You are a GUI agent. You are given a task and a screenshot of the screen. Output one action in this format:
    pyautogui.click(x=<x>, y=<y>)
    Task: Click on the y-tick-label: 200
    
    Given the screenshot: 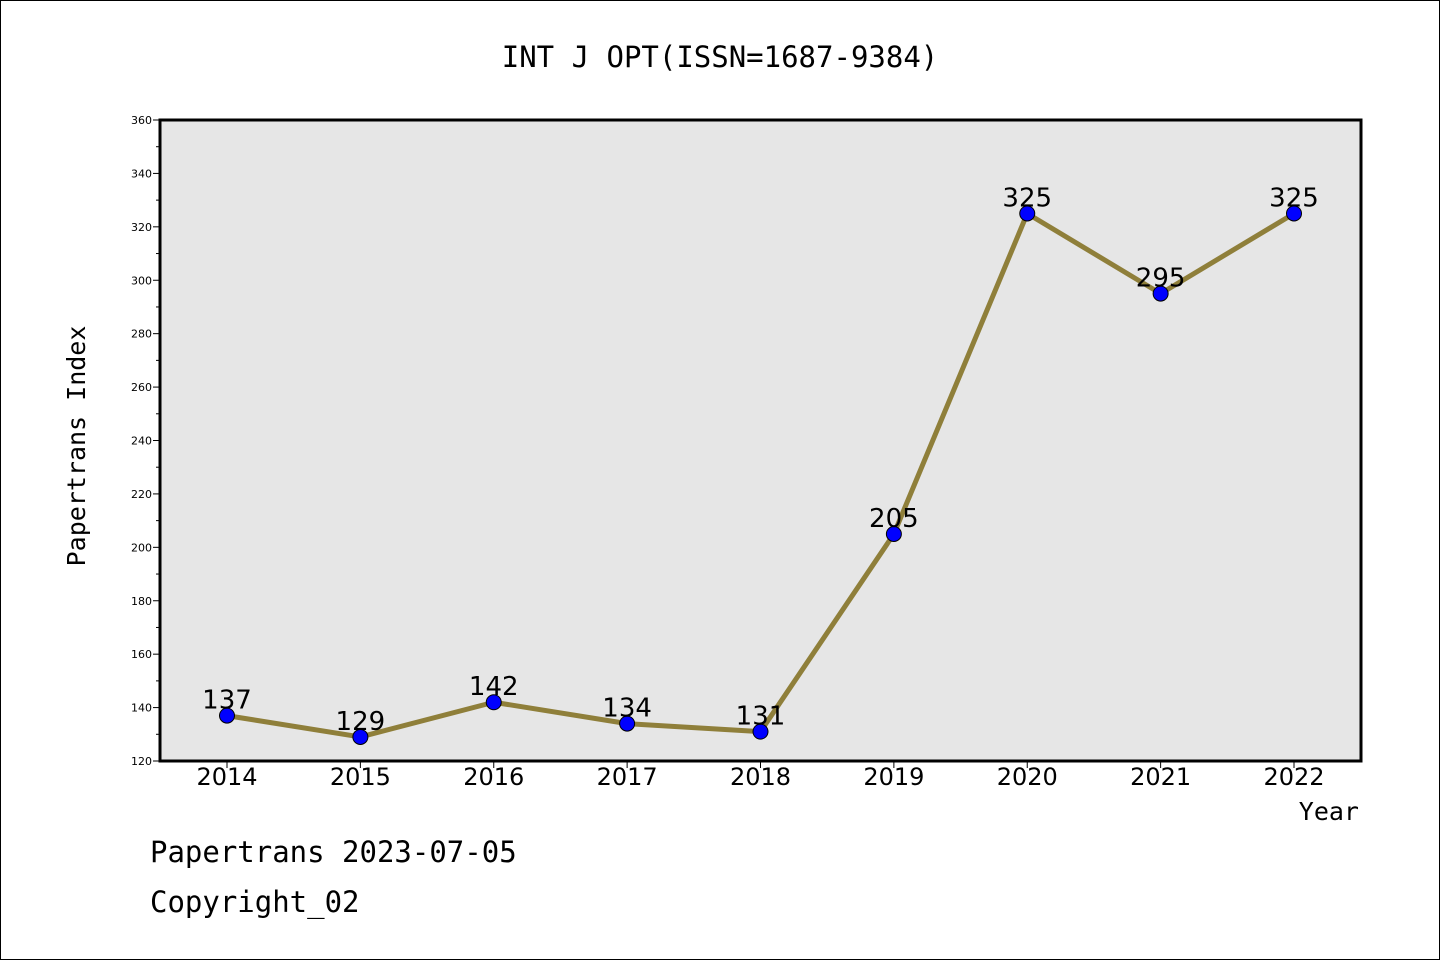 What is the action you would take?
    pyautogui.click(x=141, y=547)
    